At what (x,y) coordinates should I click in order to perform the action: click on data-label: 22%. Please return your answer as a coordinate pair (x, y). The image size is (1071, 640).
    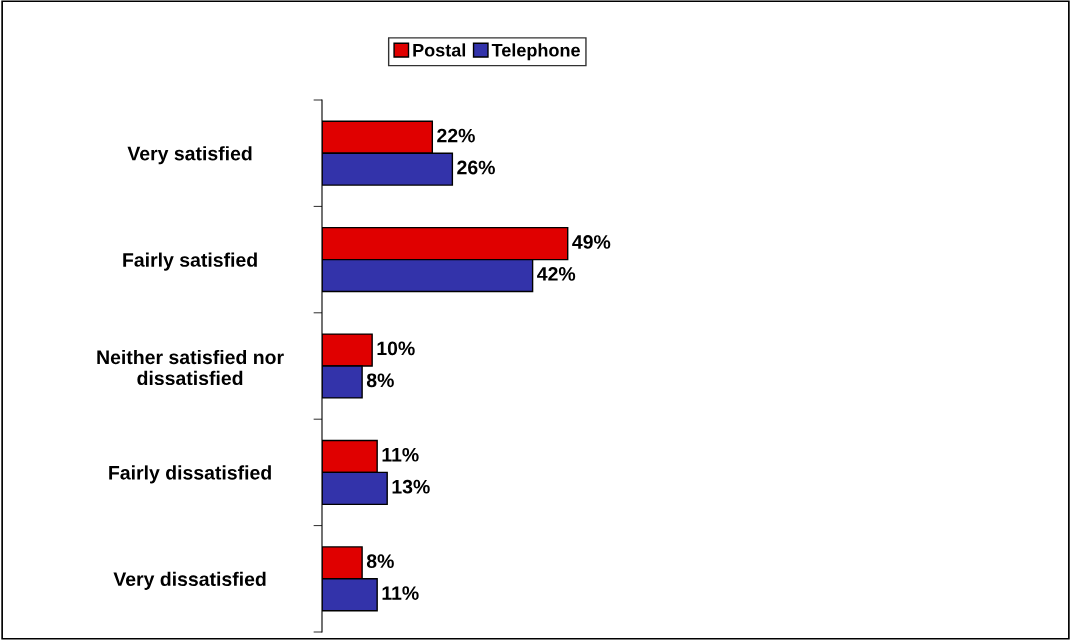
    Looking at the image, I should click on (456, 135).